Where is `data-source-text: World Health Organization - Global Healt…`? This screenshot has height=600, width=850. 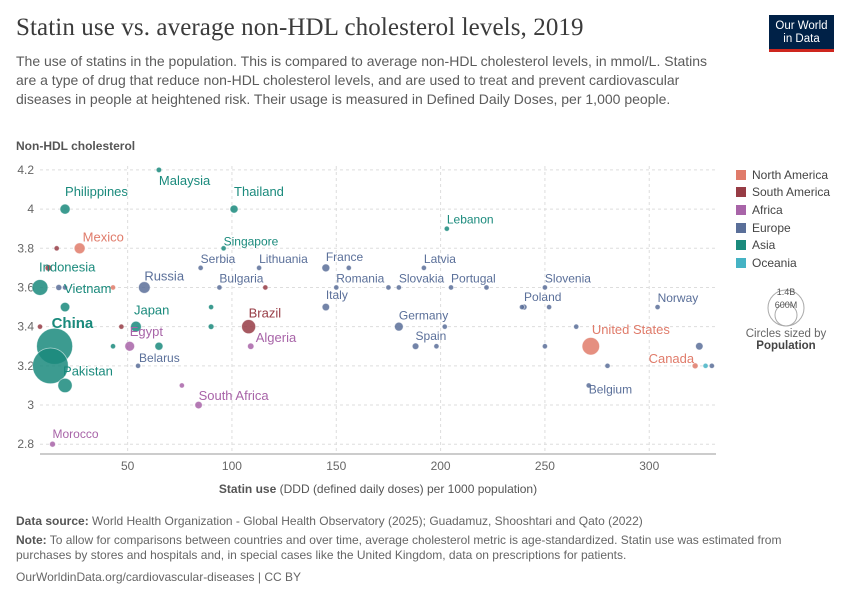
data-source-text: World Health Organization - Global Healt… is located at coordinates (367, 521).